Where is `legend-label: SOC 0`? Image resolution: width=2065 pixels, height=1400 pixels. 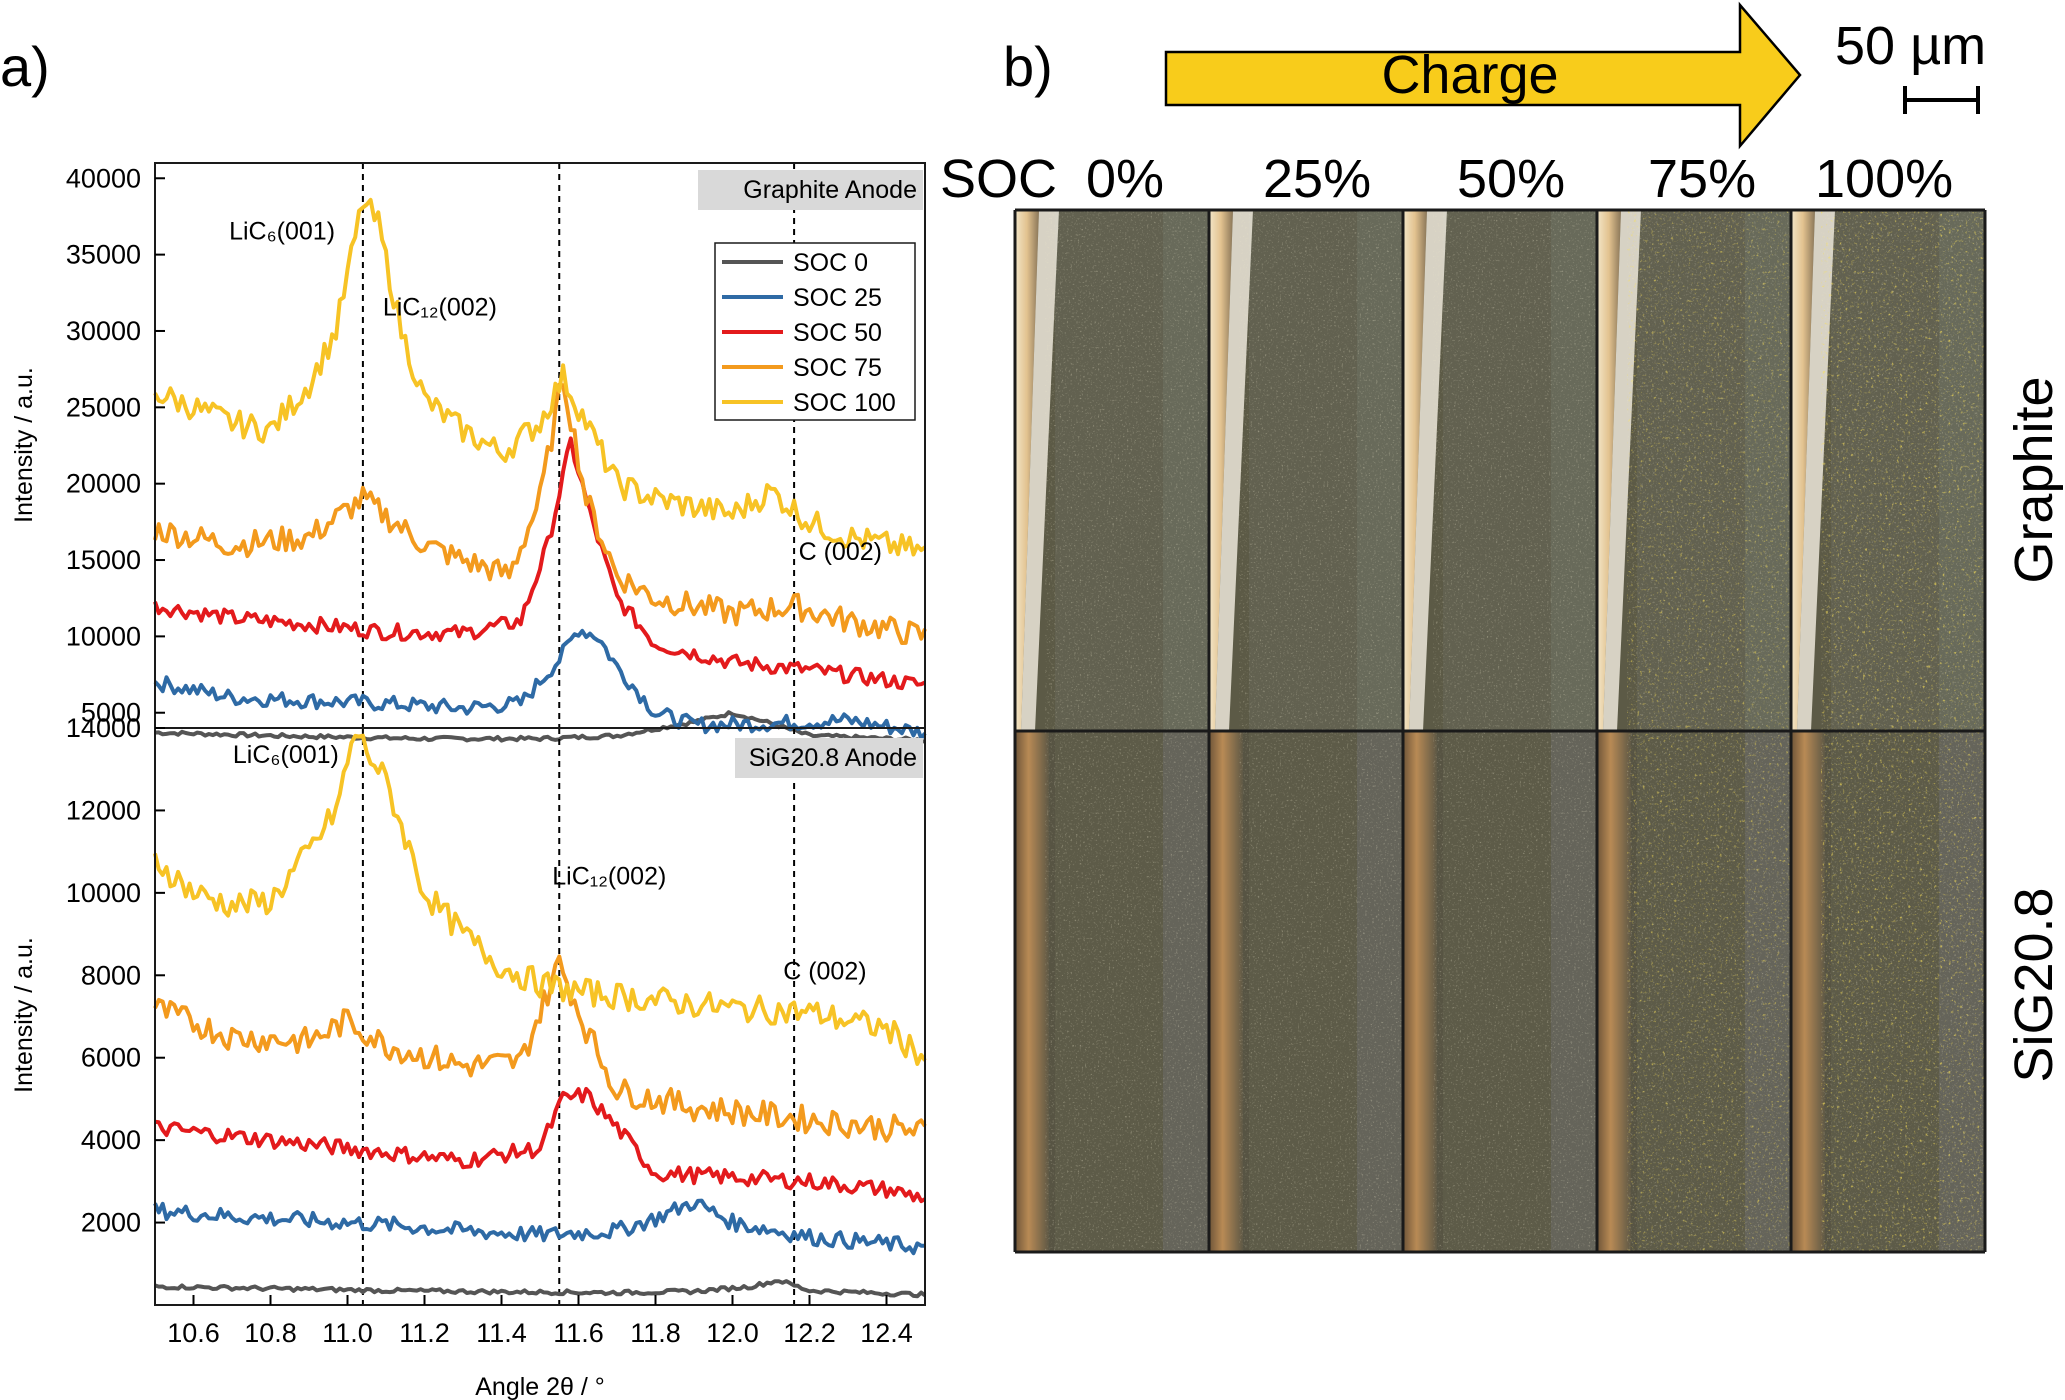
legend-label: SOC 0 is located at coordinates (830, 263).